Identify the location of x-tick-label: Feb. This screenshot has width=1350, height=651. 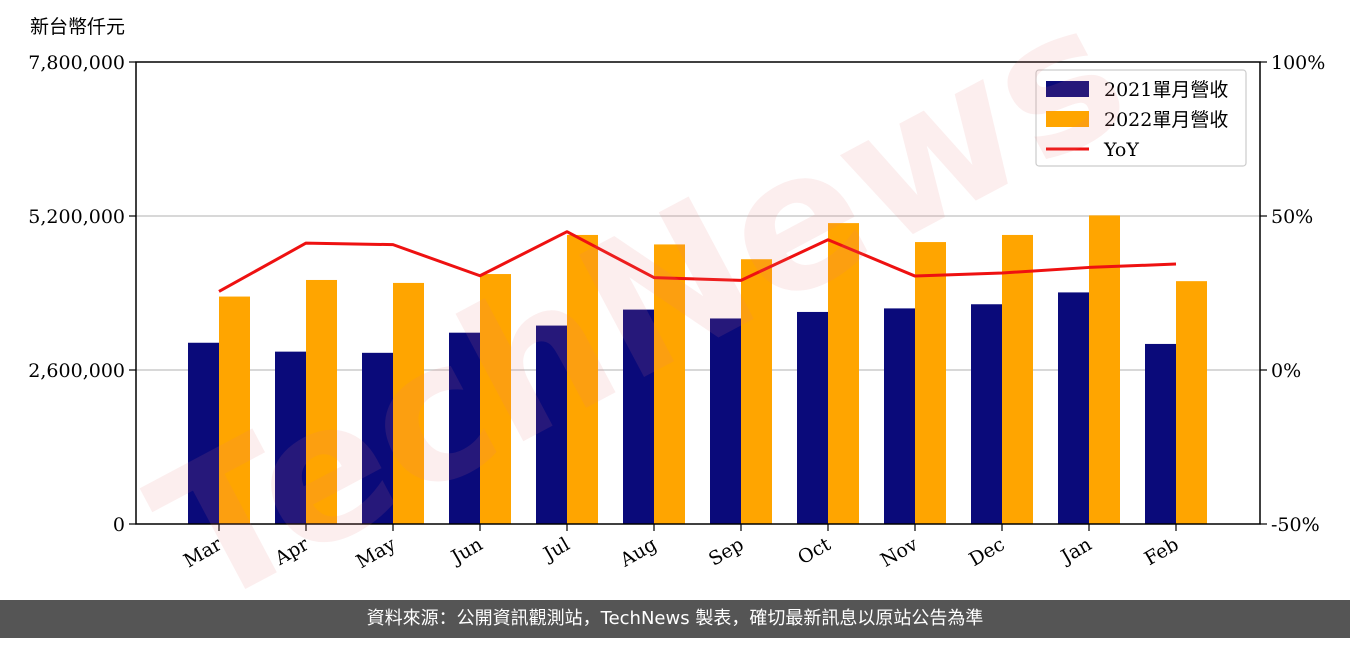
(1162, 551).